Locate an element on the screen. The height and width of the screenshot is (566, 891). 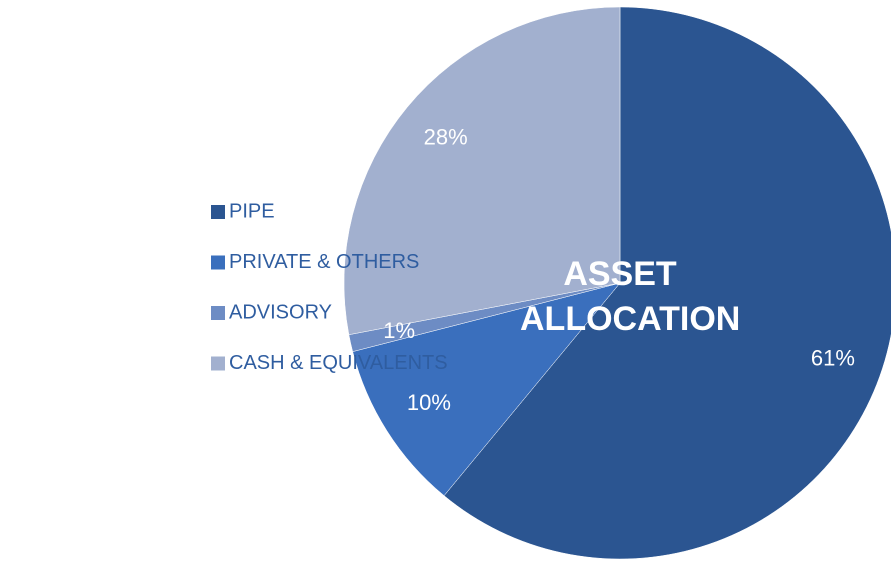
slice-label: 10% is located at coordinates (429, 402).